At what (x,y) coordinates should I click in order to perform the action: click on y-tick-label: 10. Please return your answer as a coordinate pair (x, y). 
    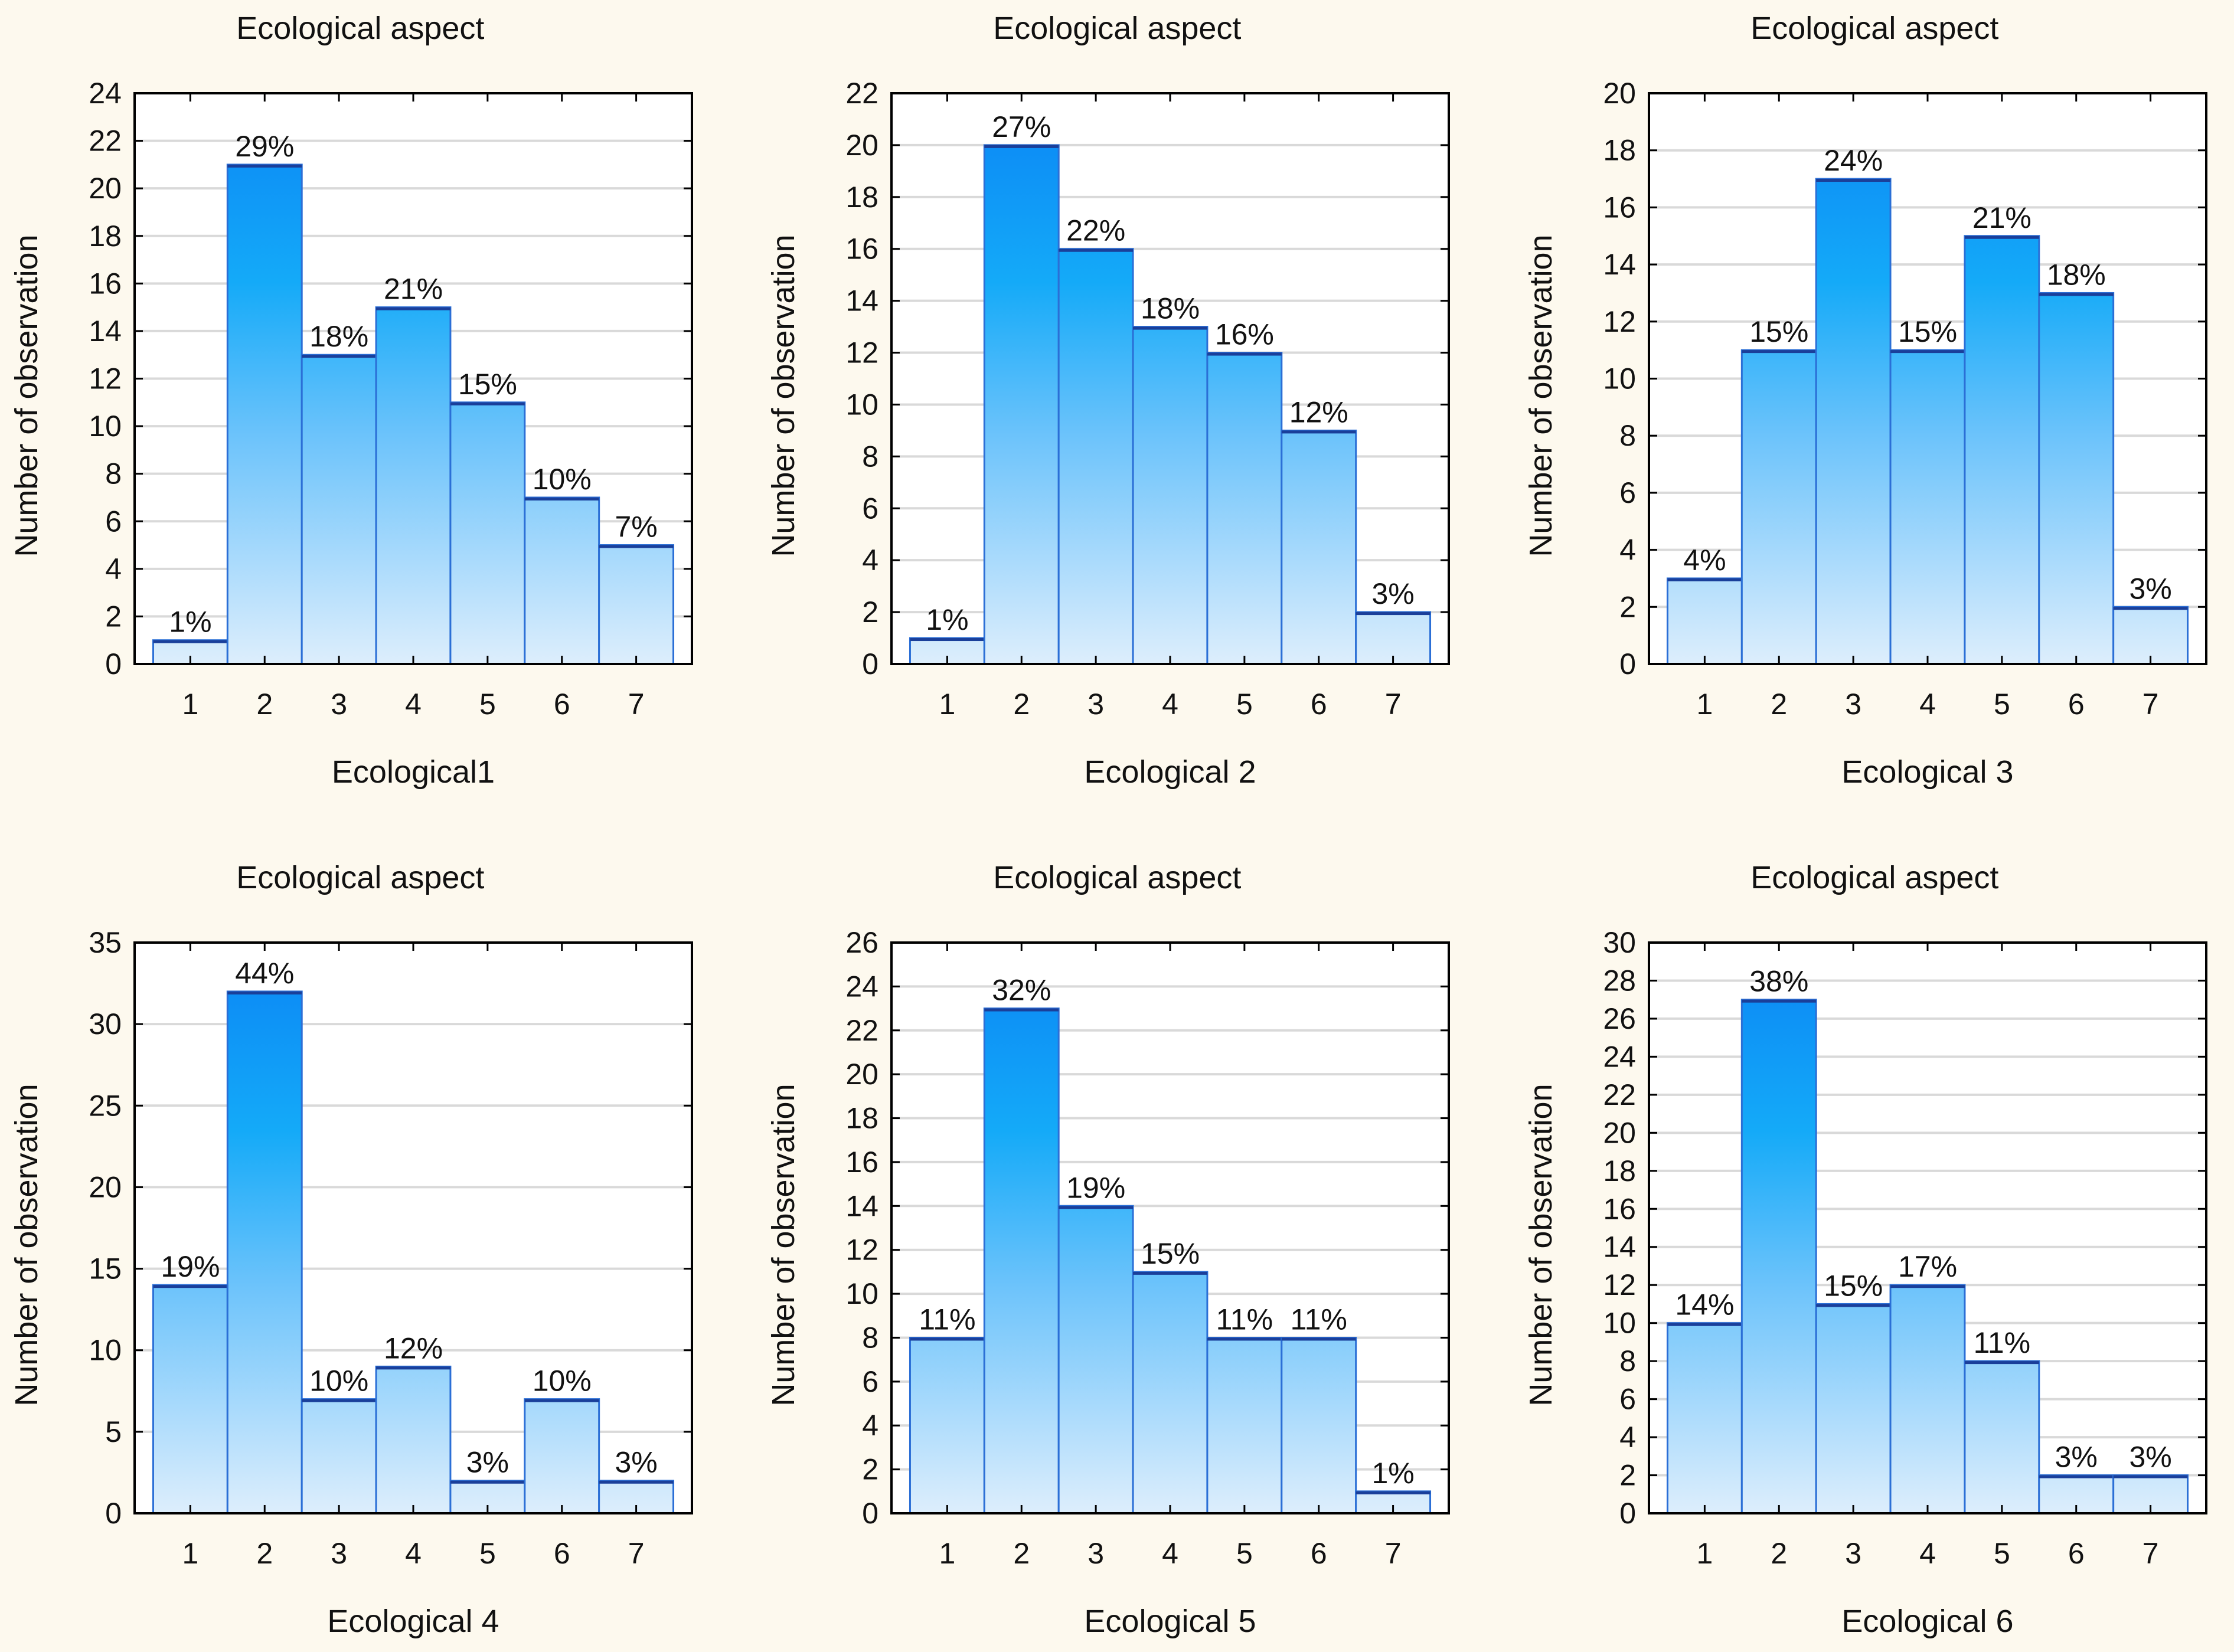
    Looking at the image, I should click on (105, 1351).